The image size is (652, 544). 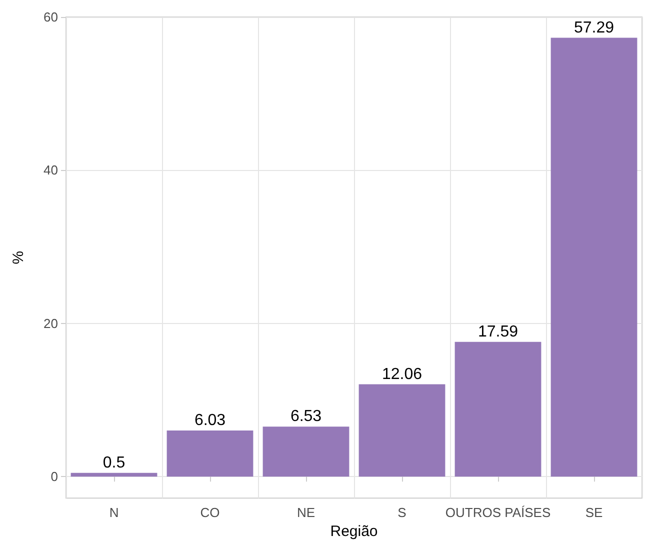 I want to click on data-label: 6.53, so click(x=306, y=417).